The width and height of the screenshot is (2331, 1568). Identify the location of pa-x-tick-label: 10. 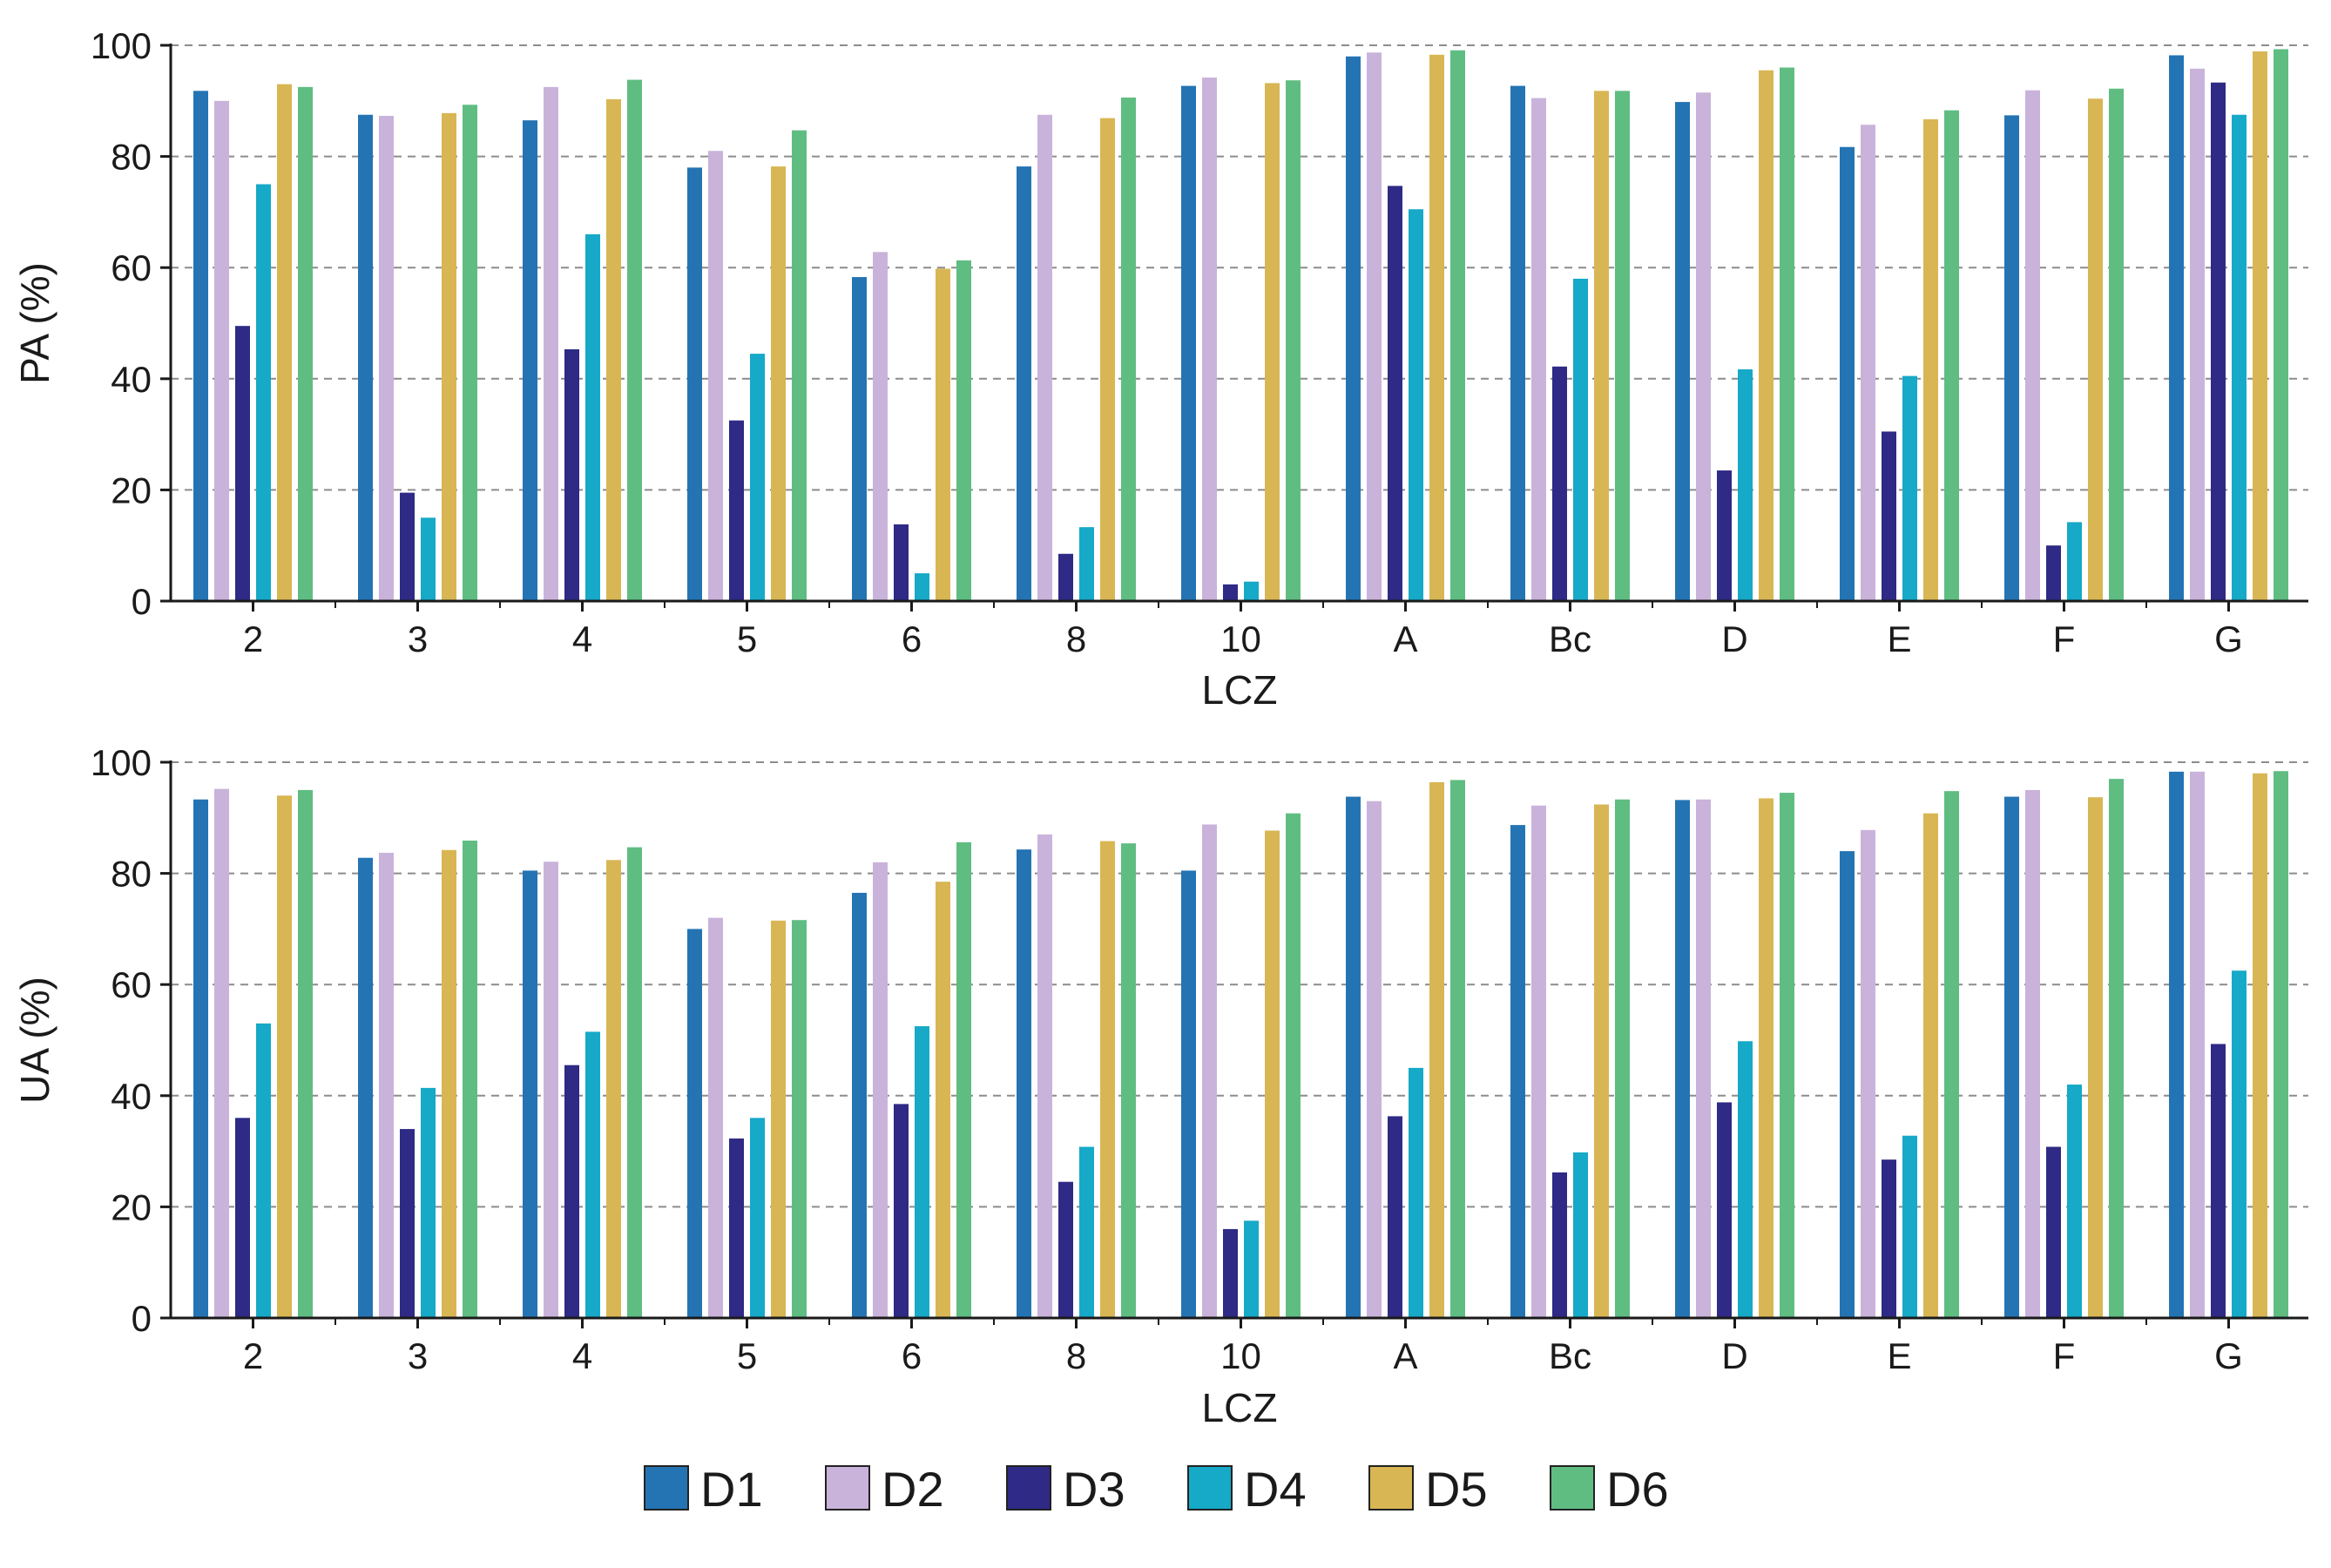
(1241, 638).